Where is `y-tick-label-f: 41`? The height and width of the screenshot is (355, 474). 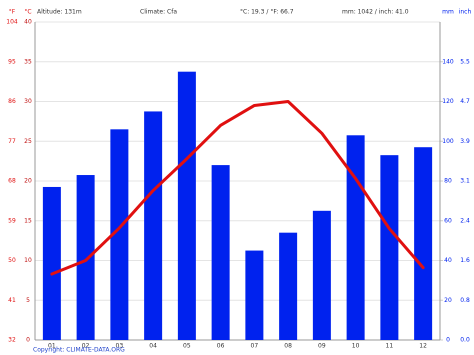
y-tick-label-f: 41 is located at coordinates (12, 300).